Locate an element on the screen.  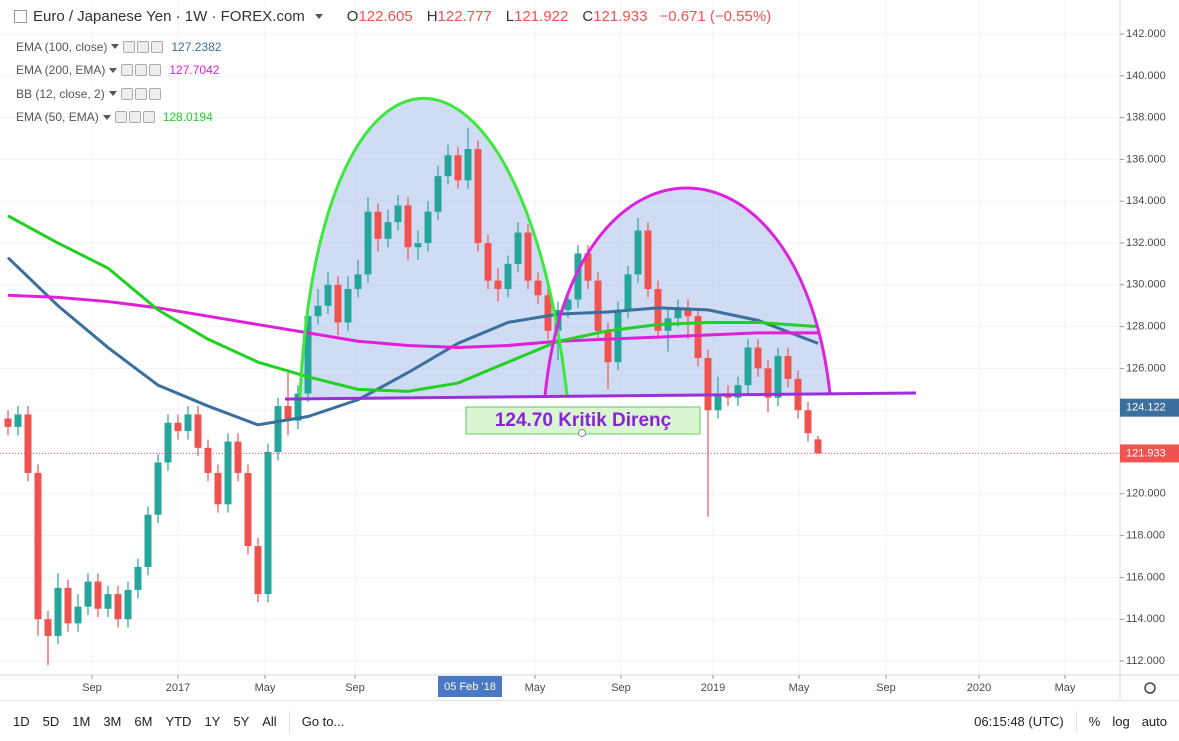
ohlc-value: 121.933 is located at coordinates (620, 16).